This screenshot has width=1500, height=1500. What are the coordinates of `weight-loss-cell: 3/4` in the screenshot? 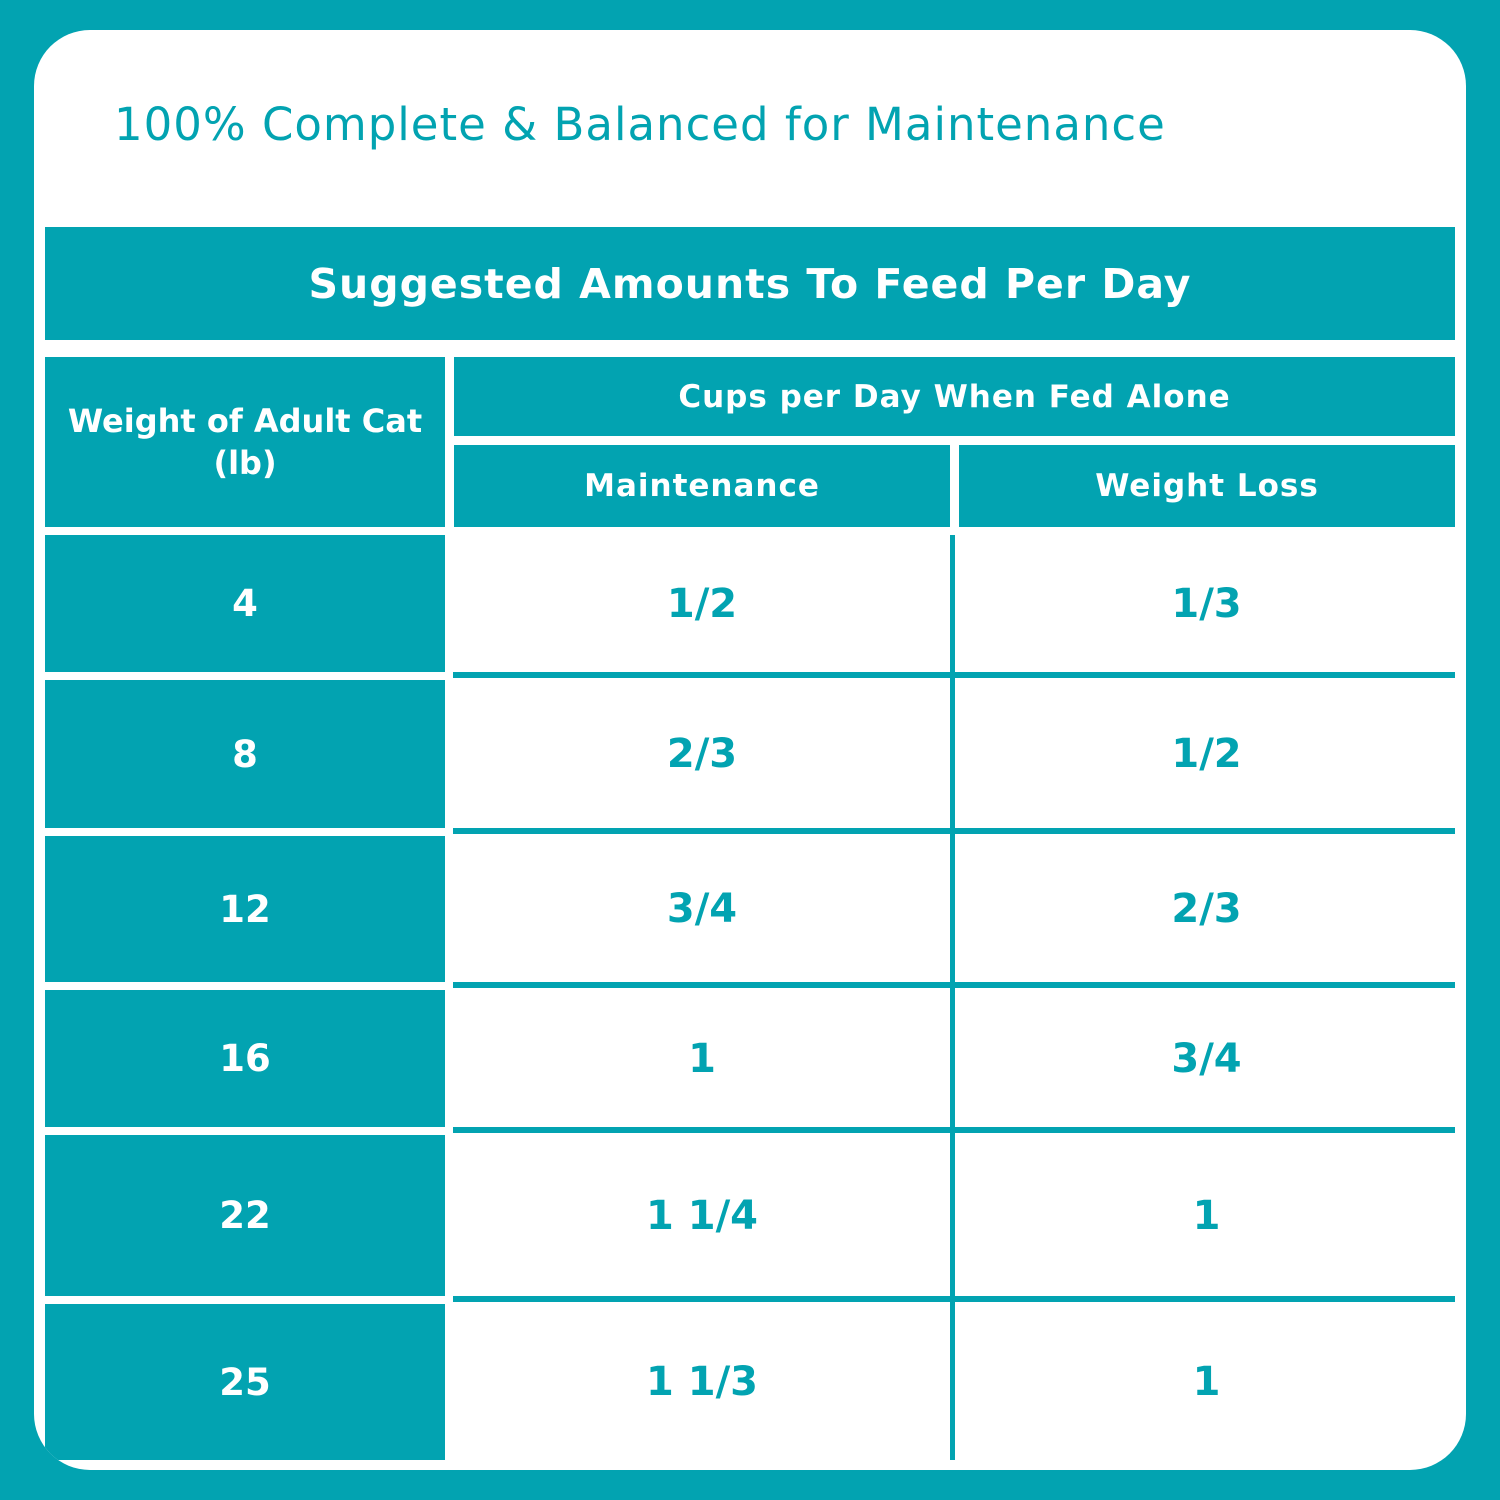 It's located at (1206, 1058).